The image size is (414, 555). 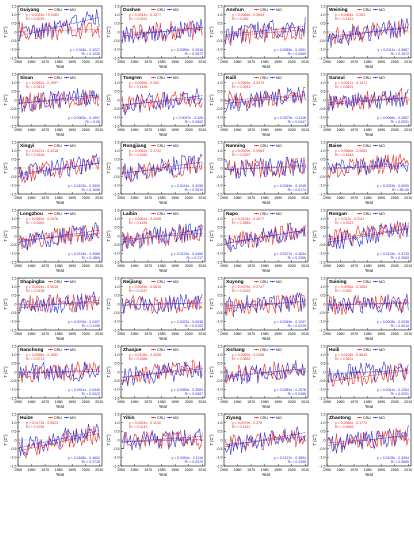 What do you see at coordinates (224, 470) in the screenshot?
I see `x-tick-label: 1950` at bounding box center [224, 470].